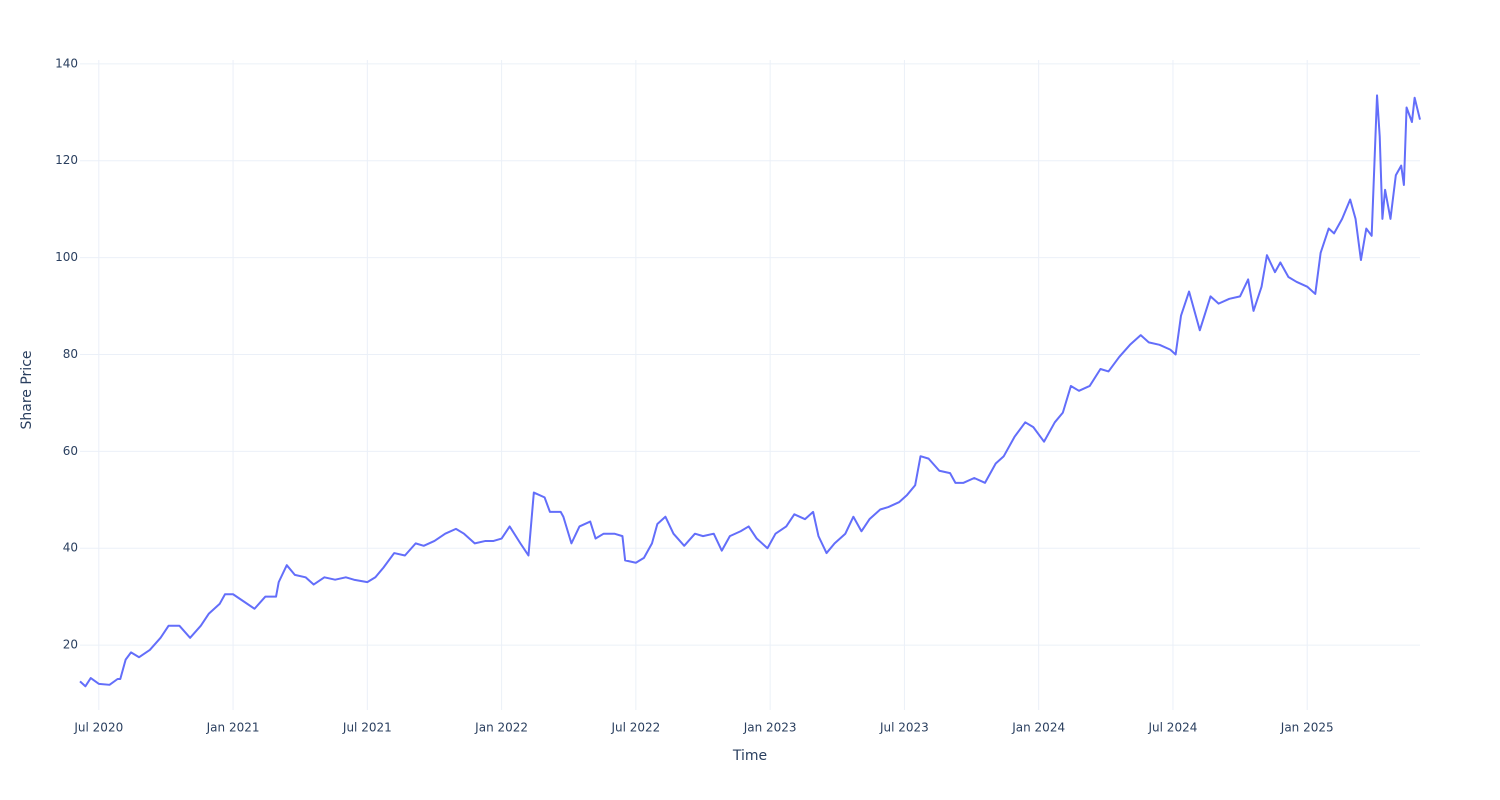  I want to click on y-tick-label: 20, so click(70, 645).